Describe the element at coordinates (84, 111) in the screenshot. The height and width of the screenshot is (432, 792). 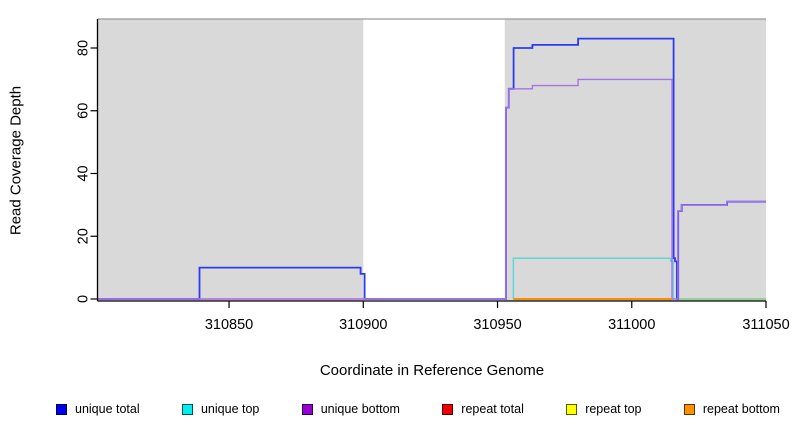
I see `y-tick-label: 60` at that location.